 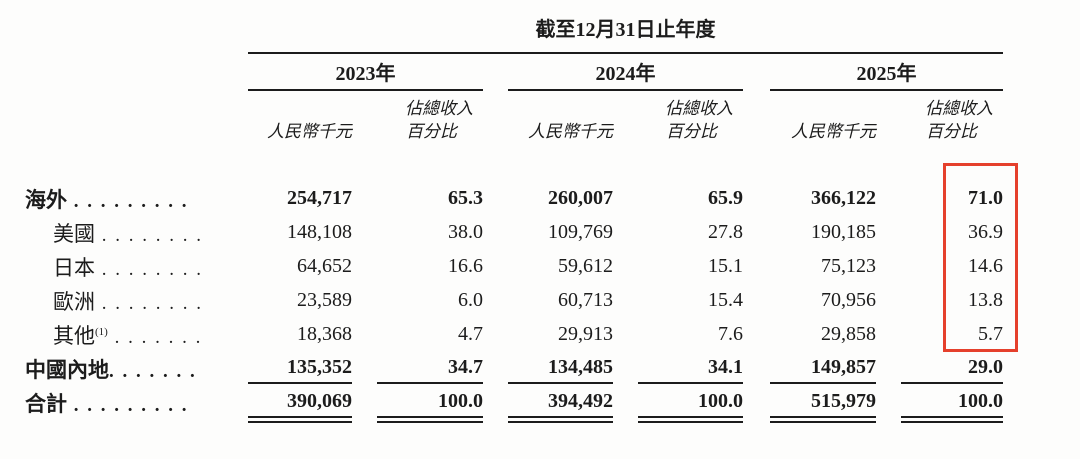 What do you see at coordinates (959, 108) in the screenshot?
I see `pct-header-line1-2025: 佔總收入` at bounding box center [959, 108].